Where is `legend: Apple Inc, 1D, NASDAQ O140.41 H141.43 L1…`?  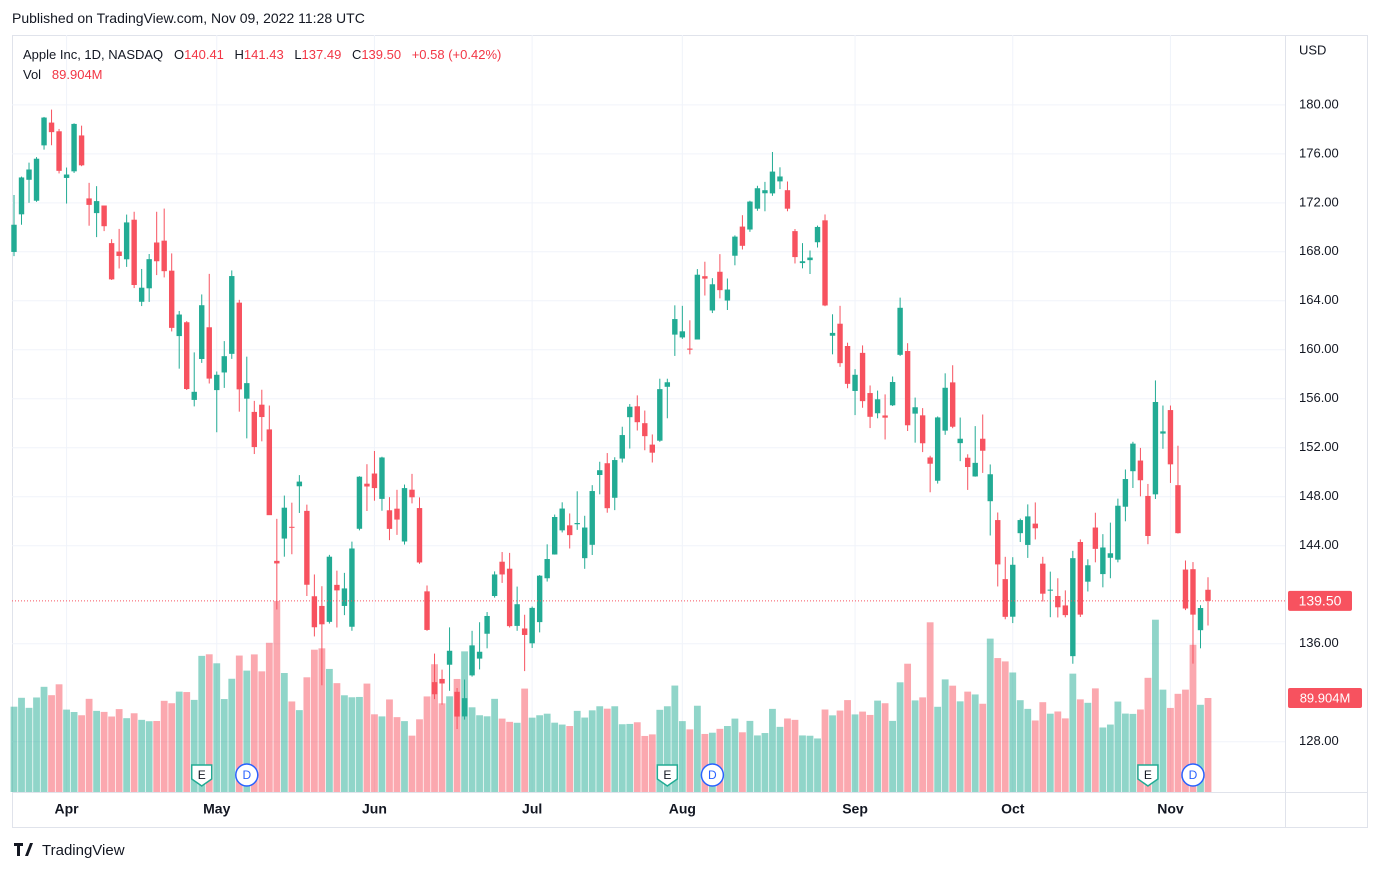
legend: Apple Inc, 1D, NASDAQ O140.41 H141.43 L1… is located at coordinates (265, 65).